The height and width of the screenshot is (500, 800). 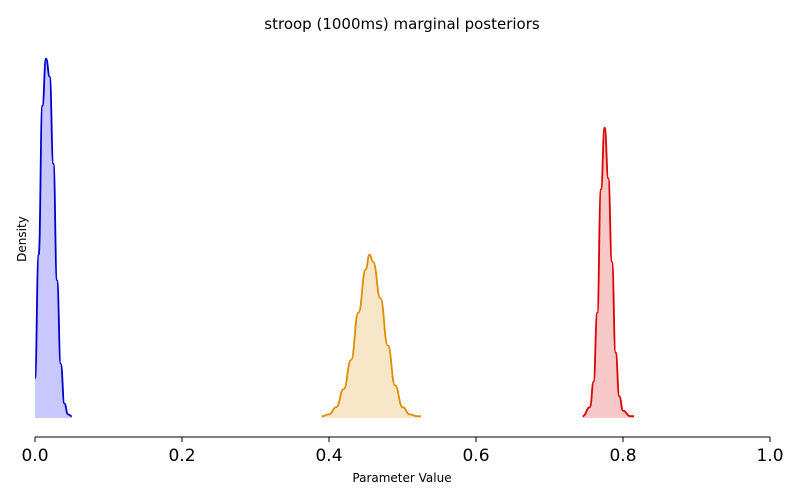 What do you see at coordinates (769, 456) in the screenshot?
I see `x-tick-label: 1.0` at bounding box center [769, 456].